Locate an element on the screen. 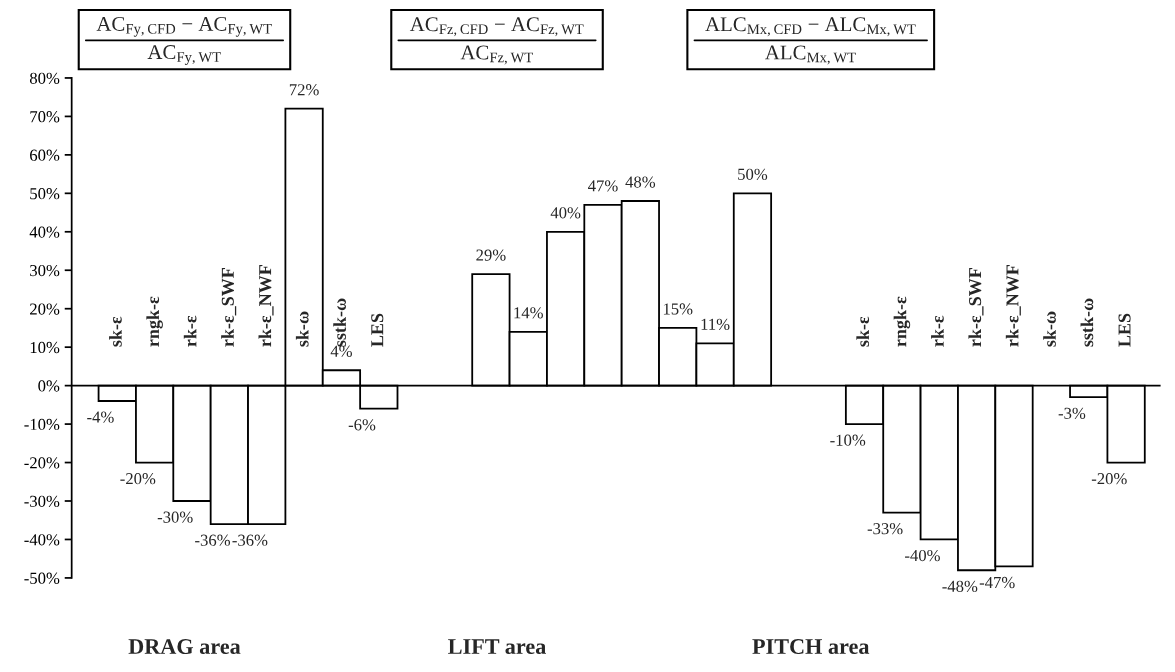 This screenshot has height=672, width=1175. text: AC$_{Fy,WT}$ is located at coordinates (184, 55).